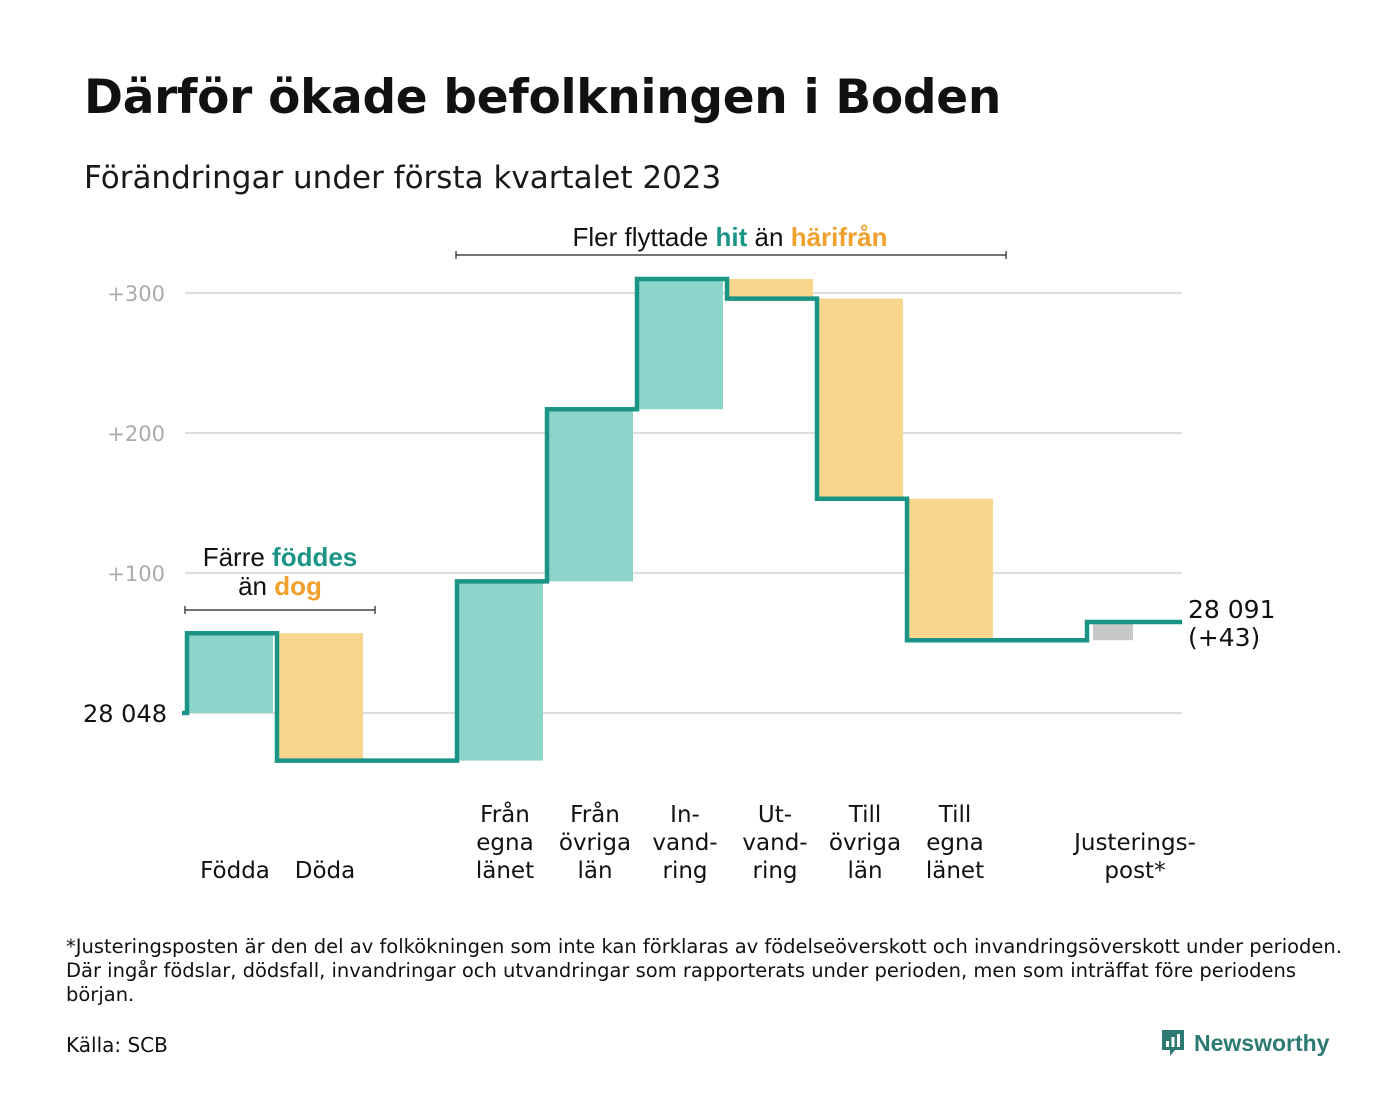 This screenshot has width=1400, height=1120. Describe the element at coordinates (280, 557) in the screenshot. I see `births-annotation-line1: Färre föddes` at that location.